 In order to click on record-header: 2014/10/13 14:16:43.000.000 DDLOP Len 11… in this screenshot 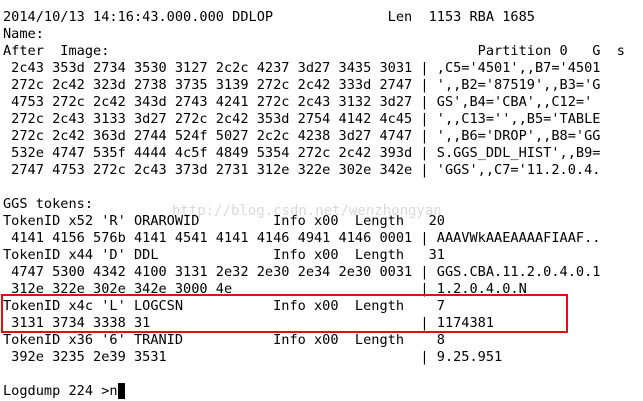, I will do `click(269, 17)`.